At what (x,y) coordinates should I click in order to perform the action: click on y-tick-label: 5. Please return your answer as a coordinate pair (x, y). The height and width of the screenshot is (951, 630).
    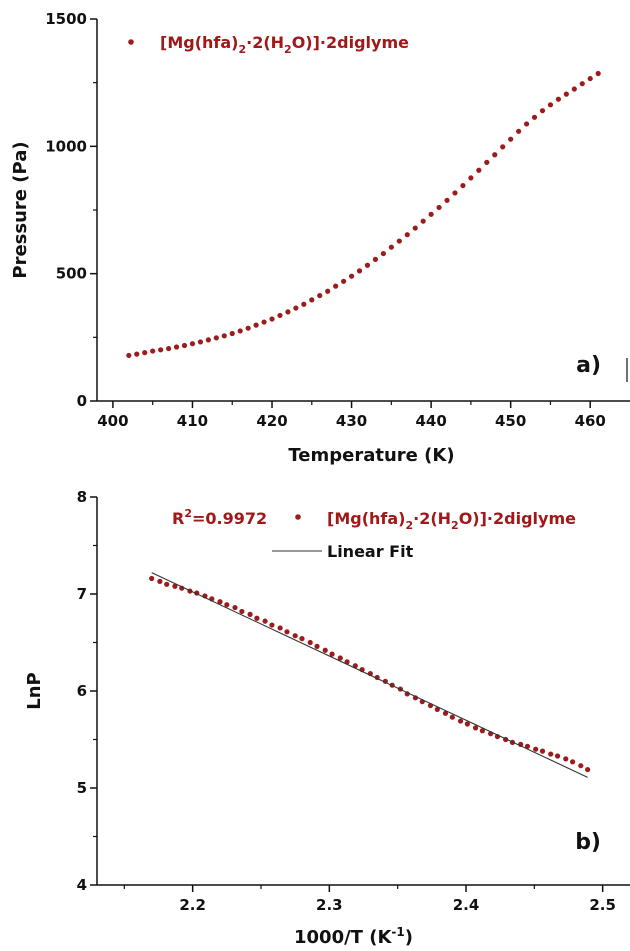
    Looking at the image, I should click on (82, 788).